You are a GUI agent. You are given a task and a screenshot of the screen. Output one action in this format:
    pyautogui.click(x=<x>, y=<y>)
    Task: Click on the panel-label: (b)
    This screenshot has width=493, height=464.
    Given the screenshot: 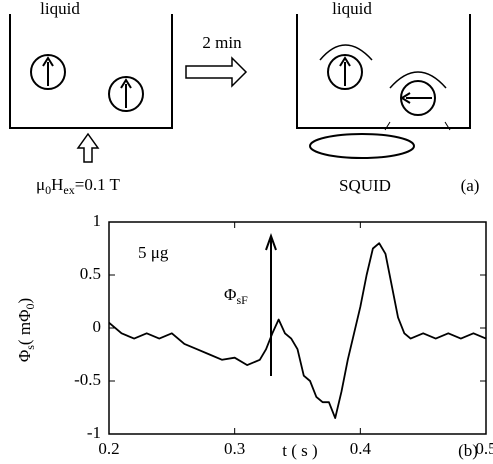 What is the action you would take?
    pyautogui.click(x=468, y=450)
    